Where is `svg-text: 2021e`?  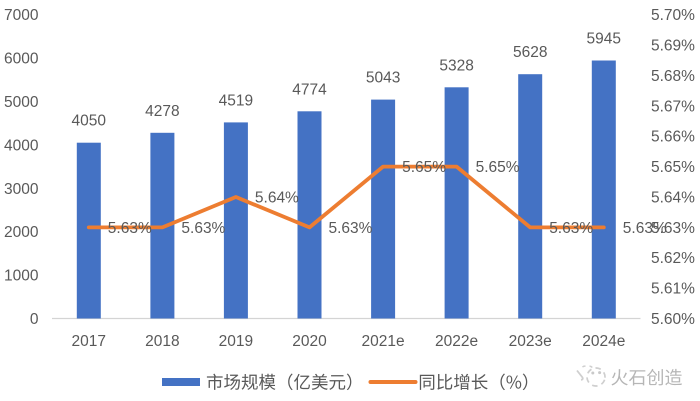
svg-text: 2021e is located at coordinates (383, 341).